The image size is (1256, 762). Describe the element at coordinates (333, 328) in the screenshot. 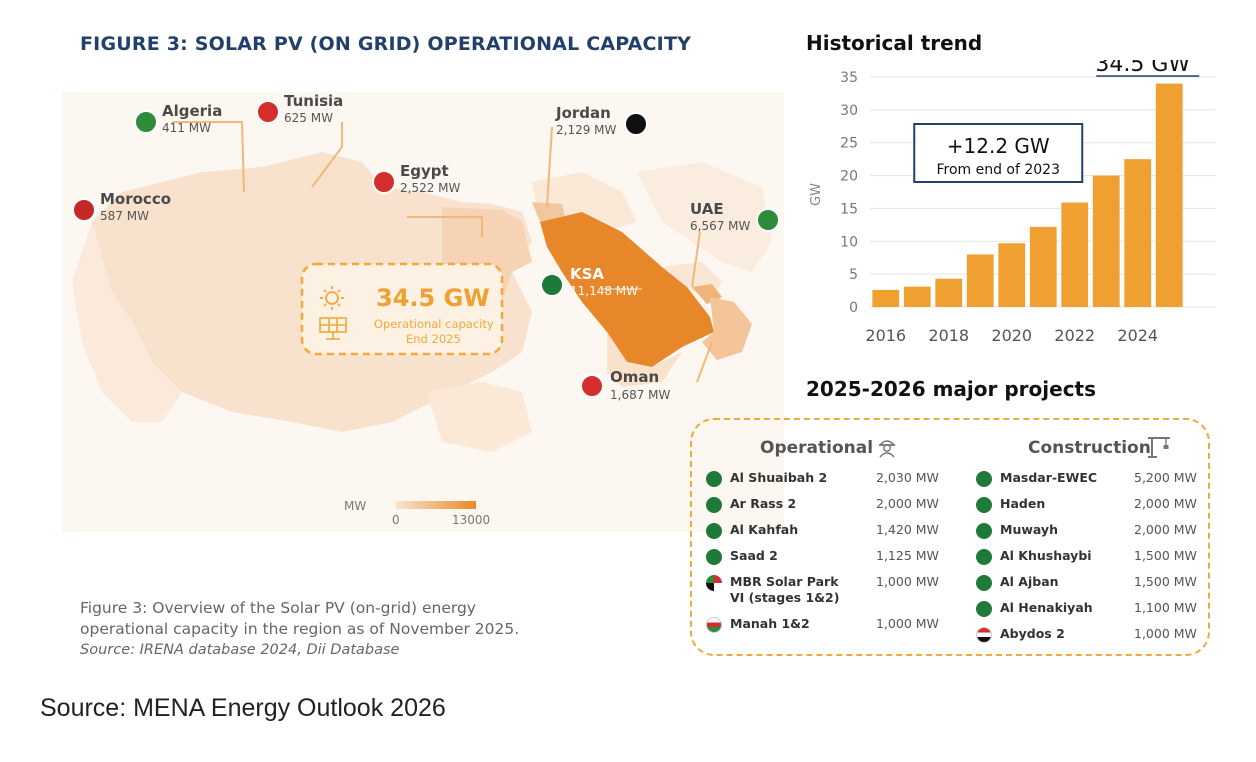

I see `solar-panel-icon` at that location.